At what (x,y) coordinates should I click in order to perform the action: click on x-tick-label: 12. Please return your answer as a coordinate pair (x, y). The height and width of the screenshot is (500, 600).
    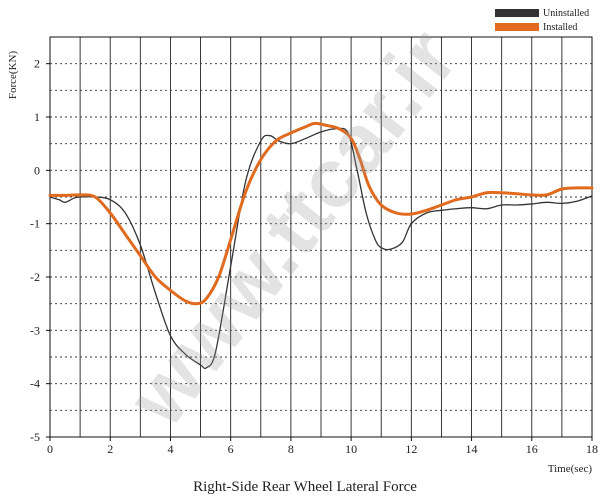
    Looking at the image, I should click on (411, 449).